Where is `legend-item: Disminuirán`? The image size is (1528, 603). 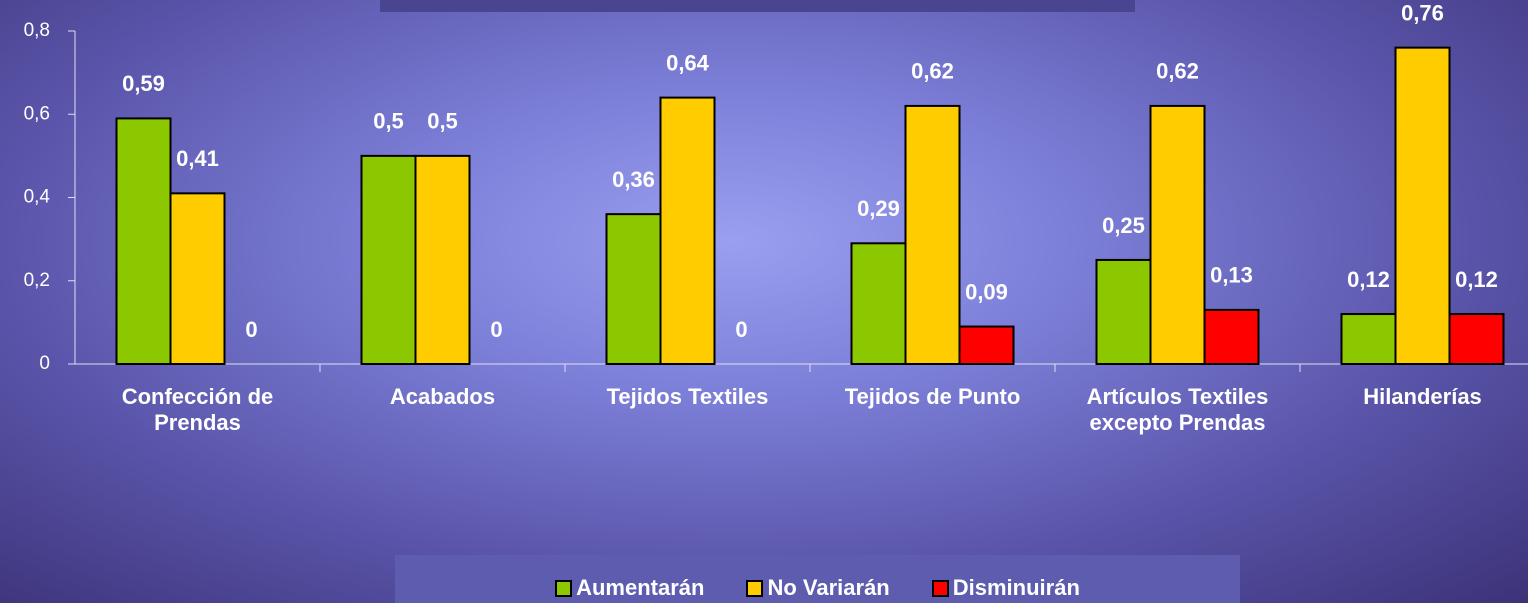 legend-item: Disminuirán is located at coordinates (1005, 588).